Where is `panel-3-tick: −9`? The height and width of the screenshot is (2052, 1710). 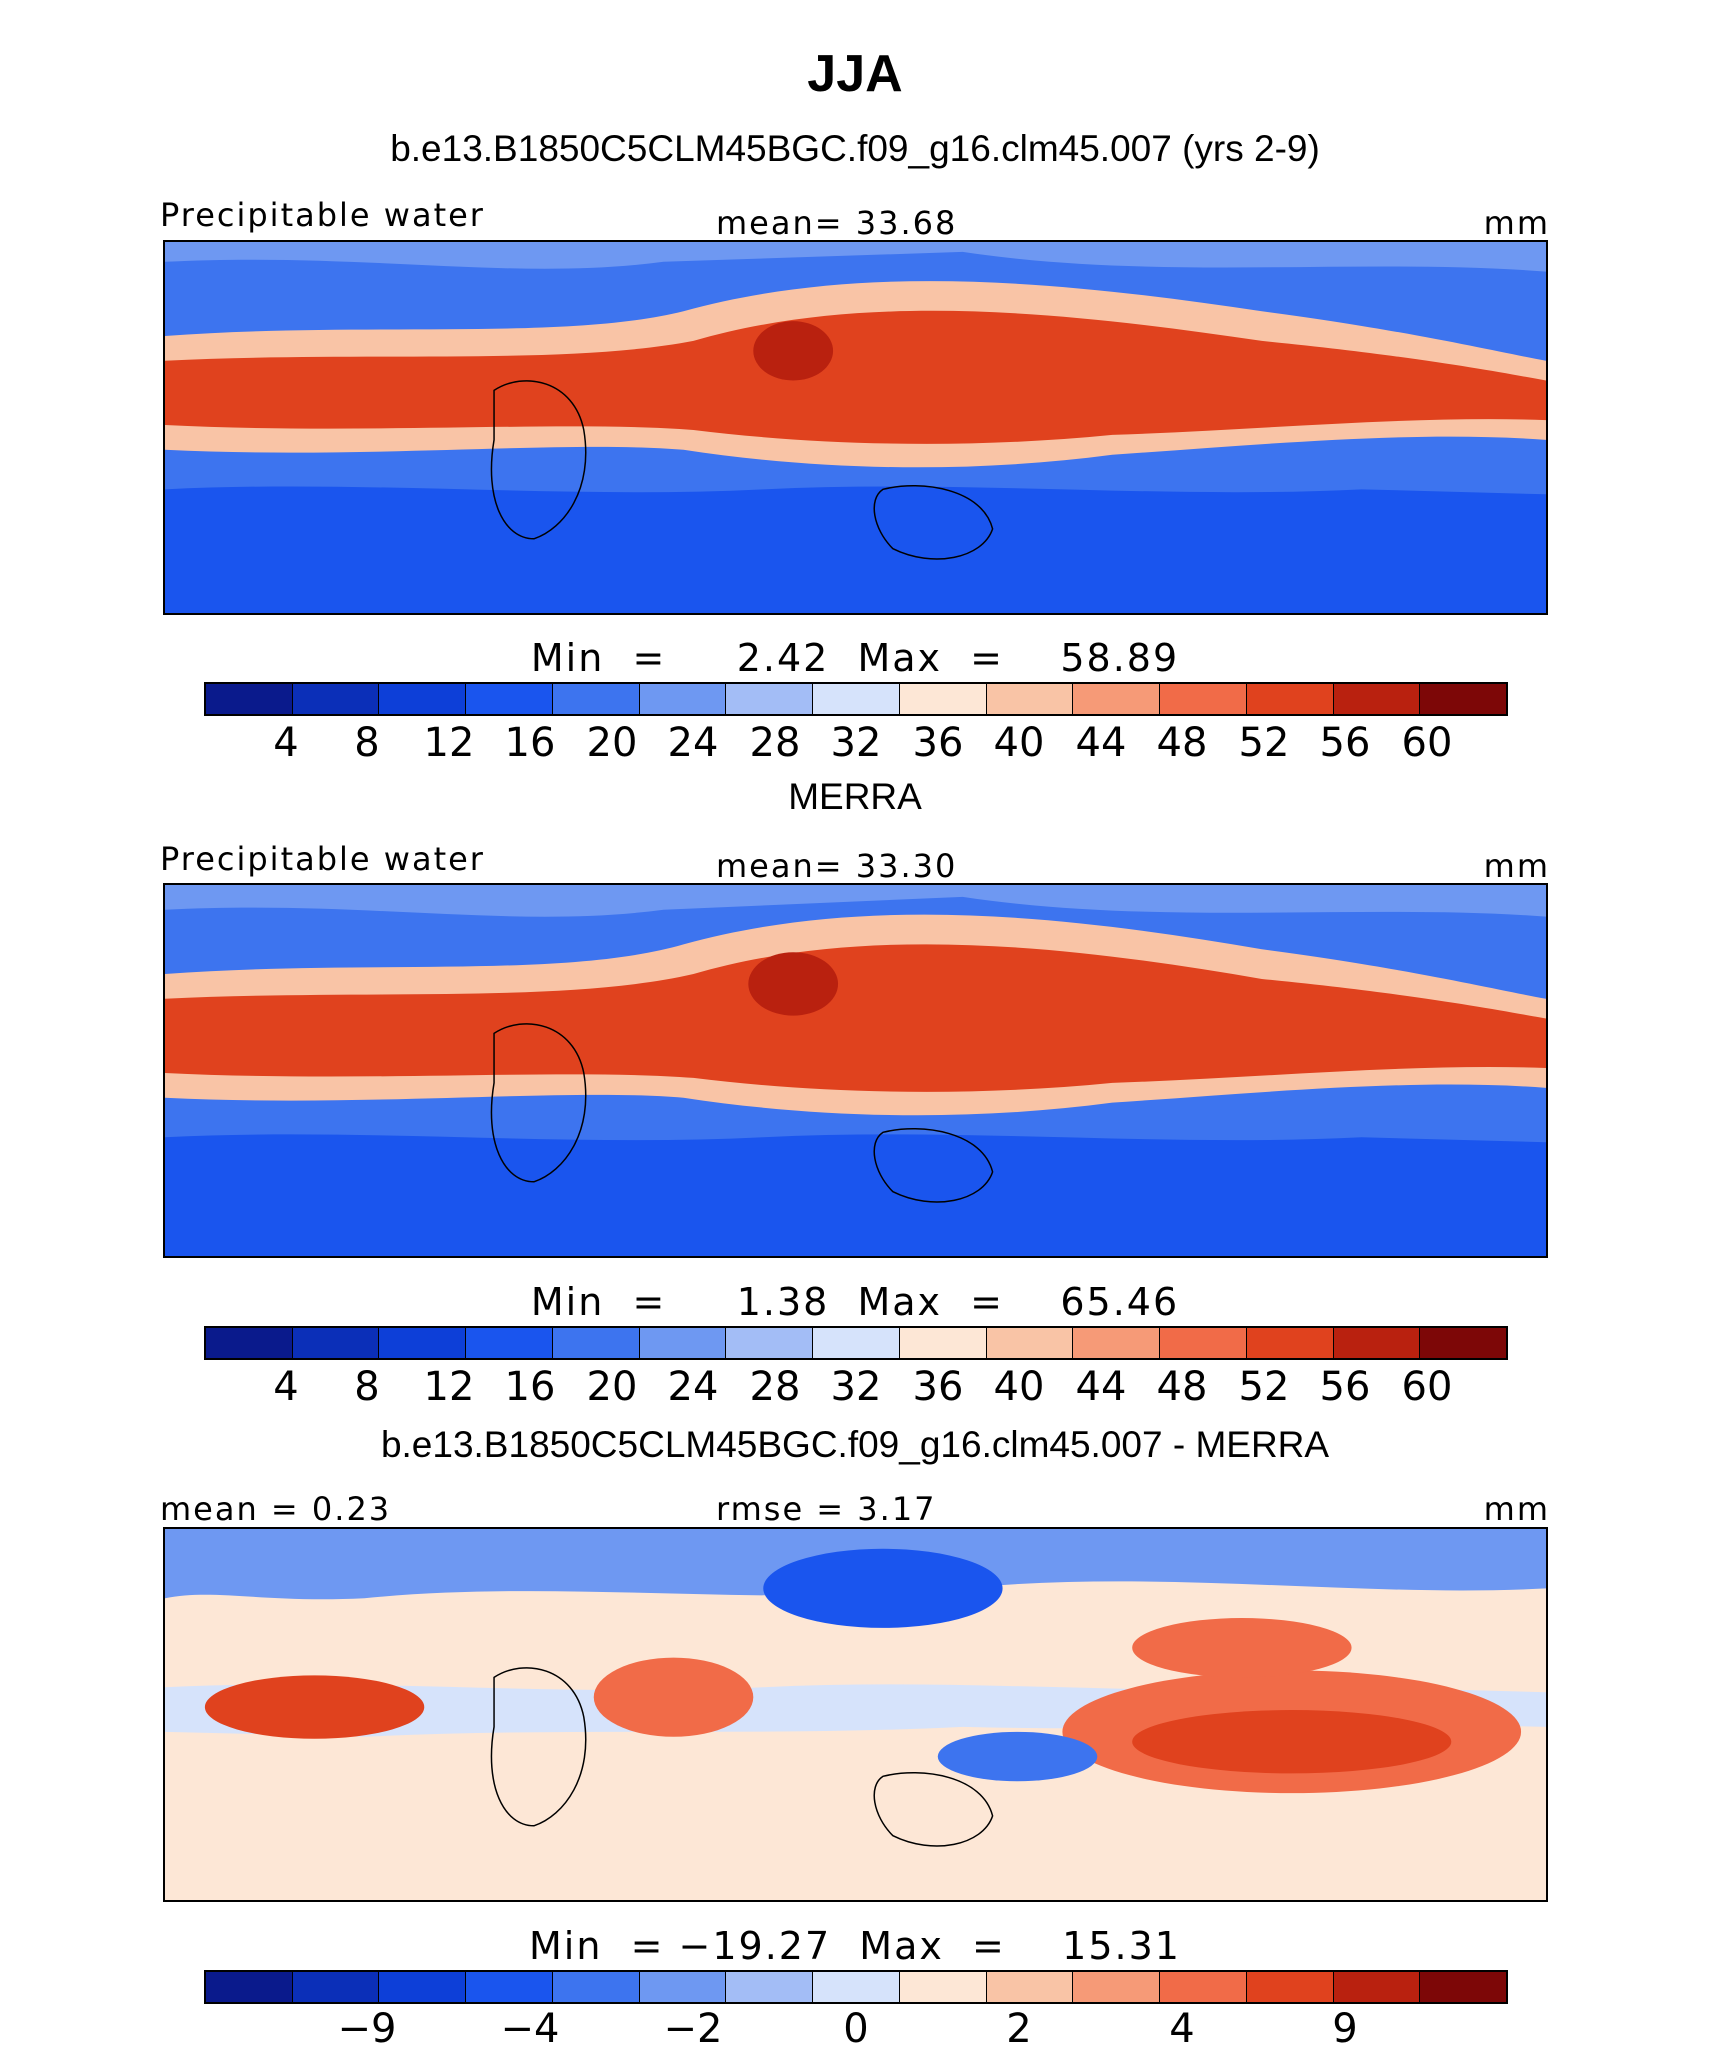 panel-3-tick: −9 is located at coordinates (367, 2029).